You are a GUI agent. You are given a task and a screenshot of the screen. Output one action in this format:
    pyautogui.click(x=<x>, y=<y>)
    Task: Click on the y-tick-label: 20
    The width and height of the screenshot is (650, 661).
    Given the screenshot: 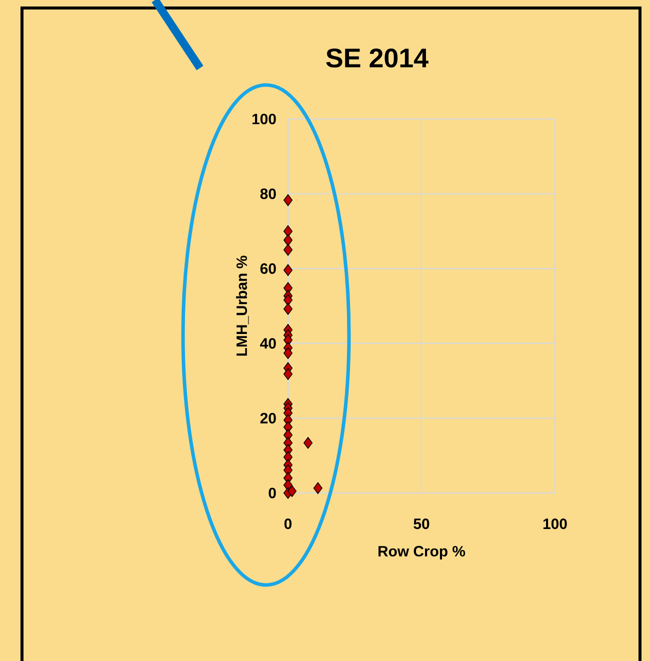 What is the action you would take?
    pyautogui.click(x=268, y=418)
    